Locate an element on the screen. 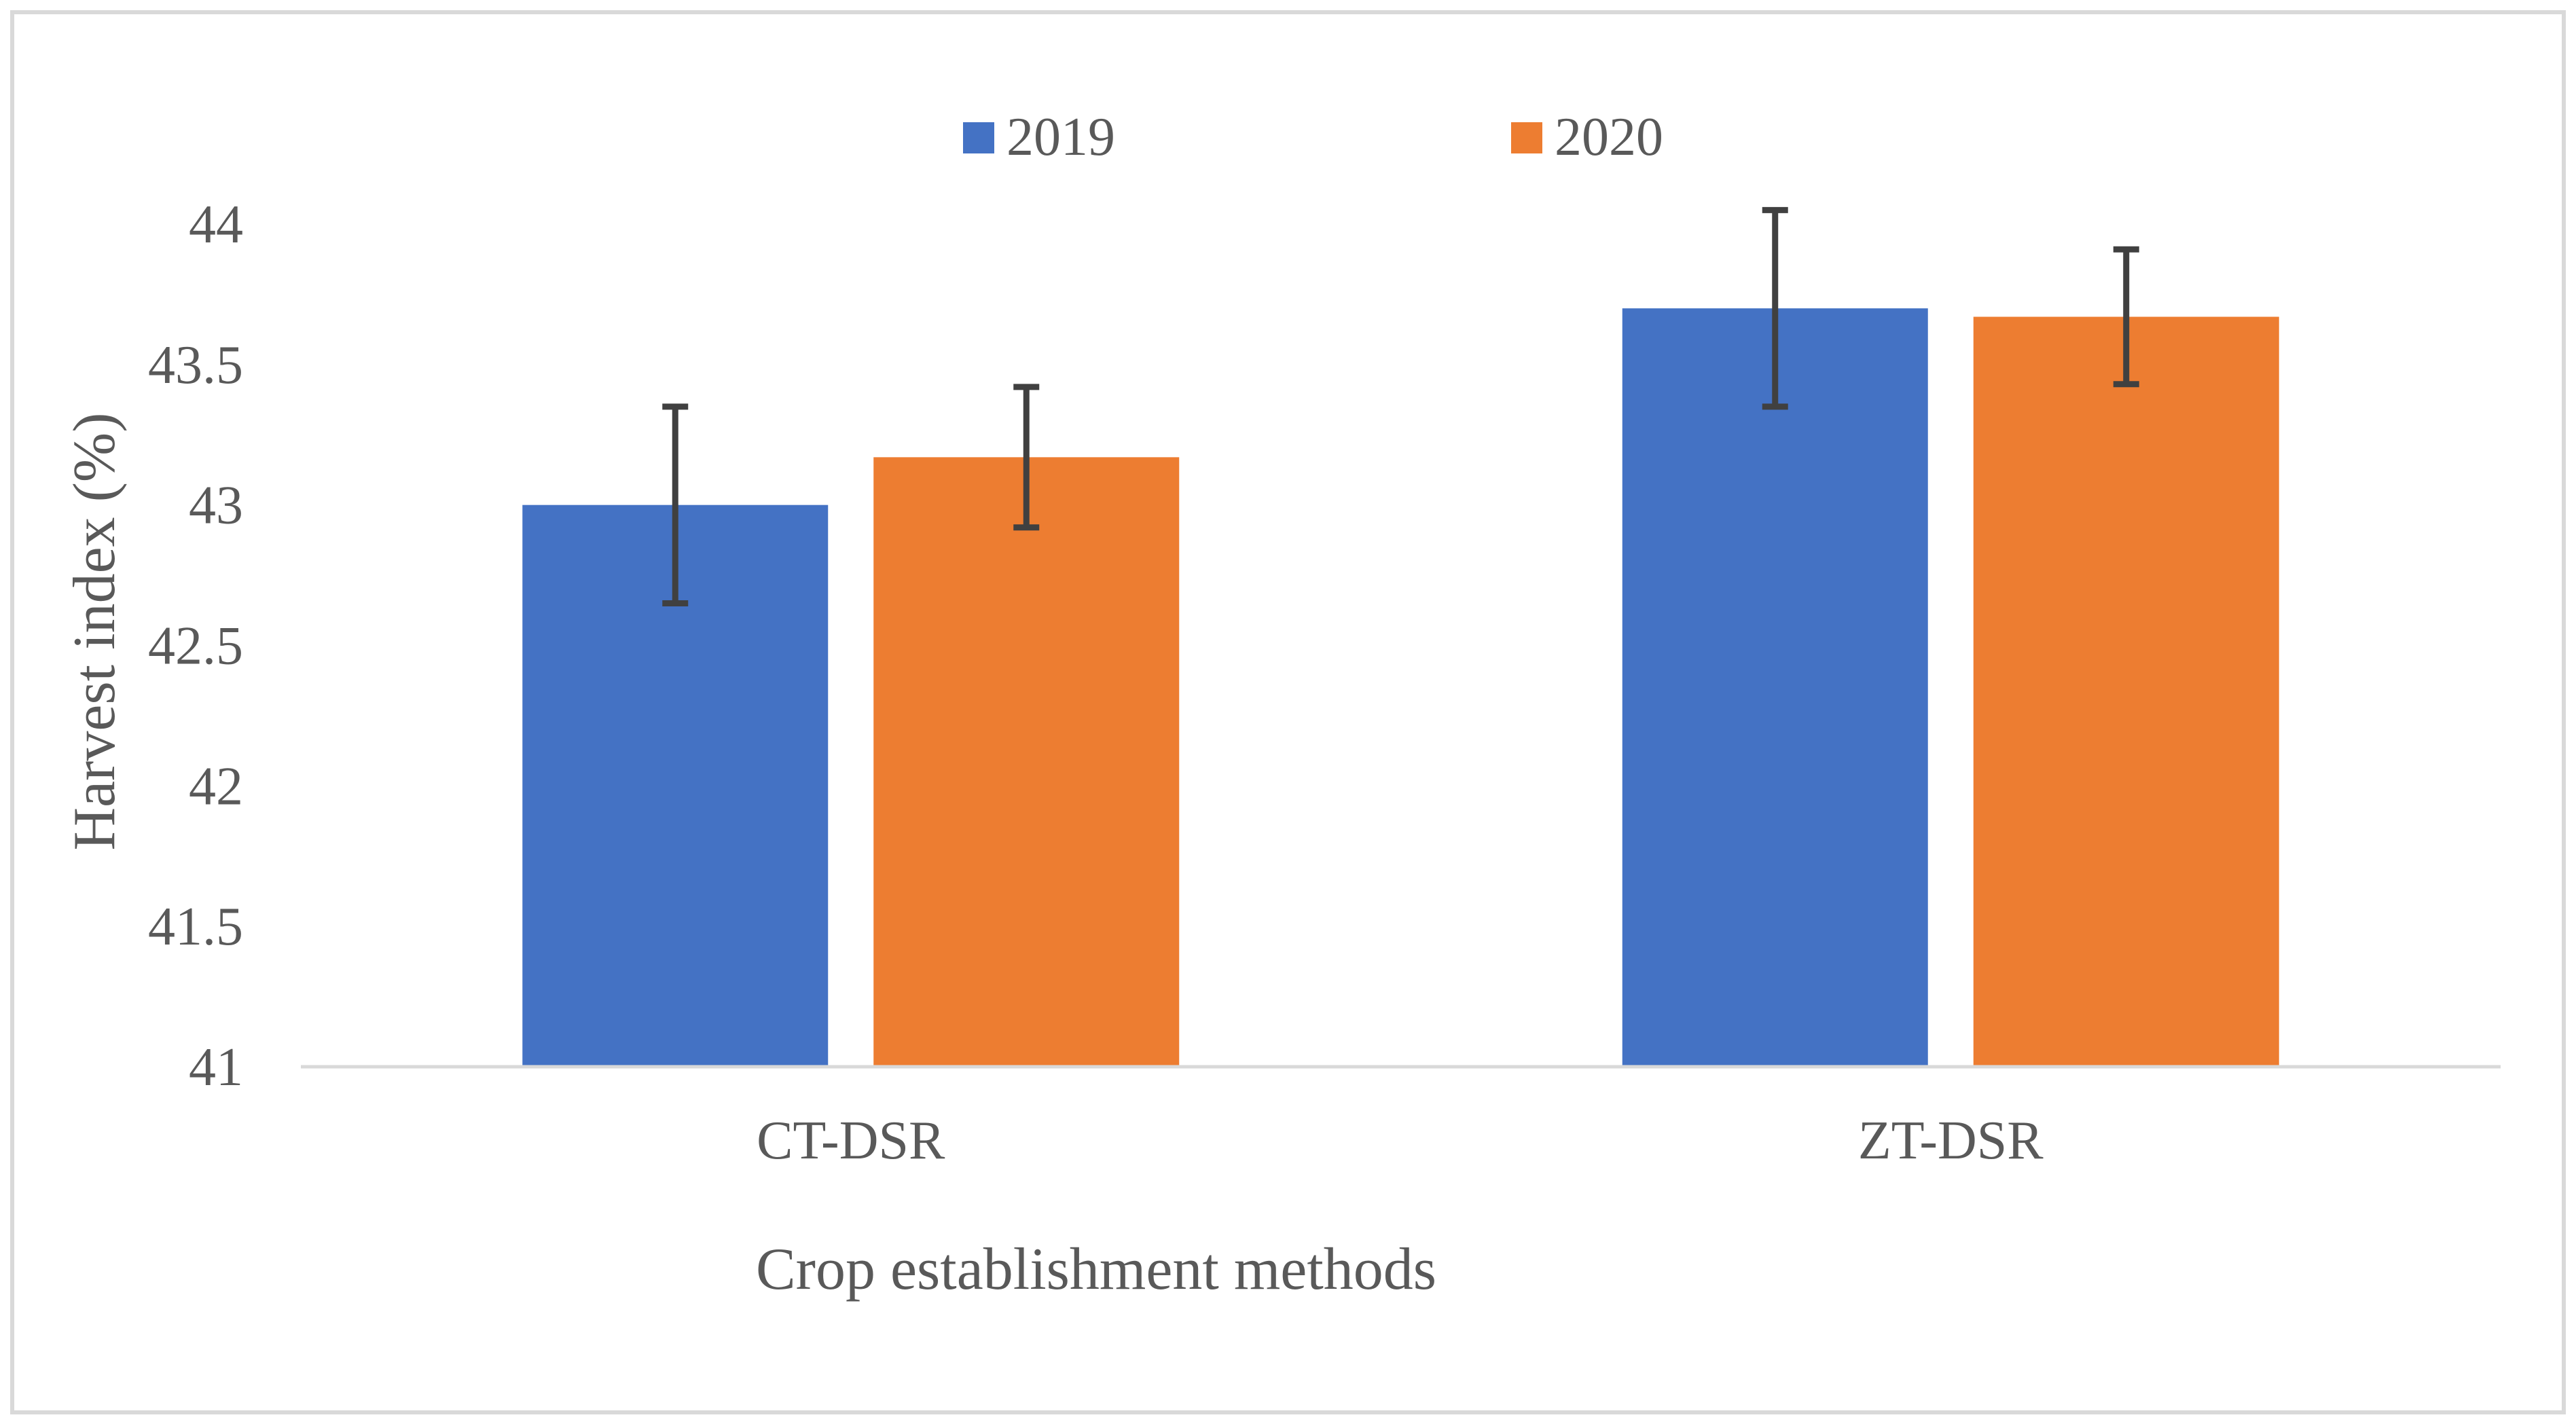 Image resolution: width=2576 pixels, height=1428 pixels. y-tick-label: 41 is located at coordinates (216, 1067).